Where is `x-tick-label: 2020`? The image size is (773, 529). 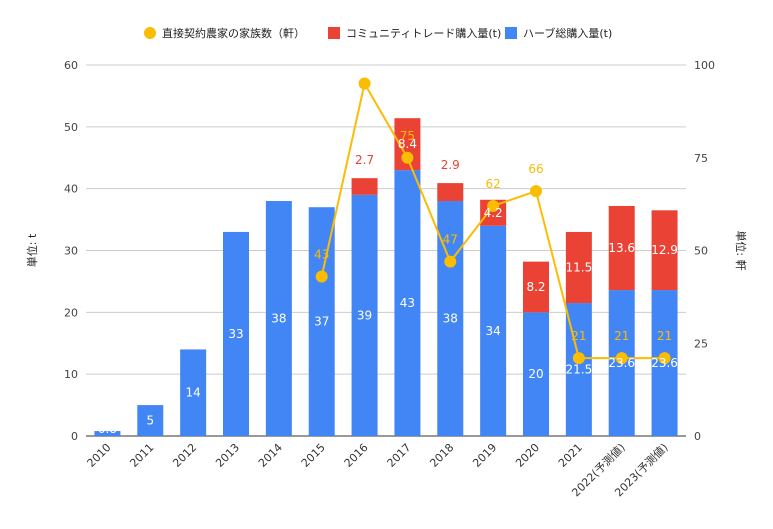
x-tick-label: 2020 is located at coordinates (527, 455).